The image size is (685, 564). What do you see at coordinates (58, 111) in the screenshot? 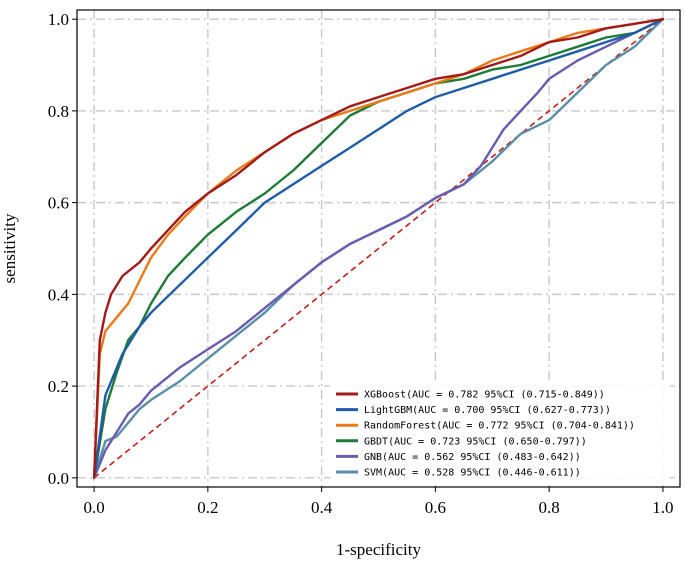
I see `y-tick-label: 0.8` at bounding box center [58, 111].